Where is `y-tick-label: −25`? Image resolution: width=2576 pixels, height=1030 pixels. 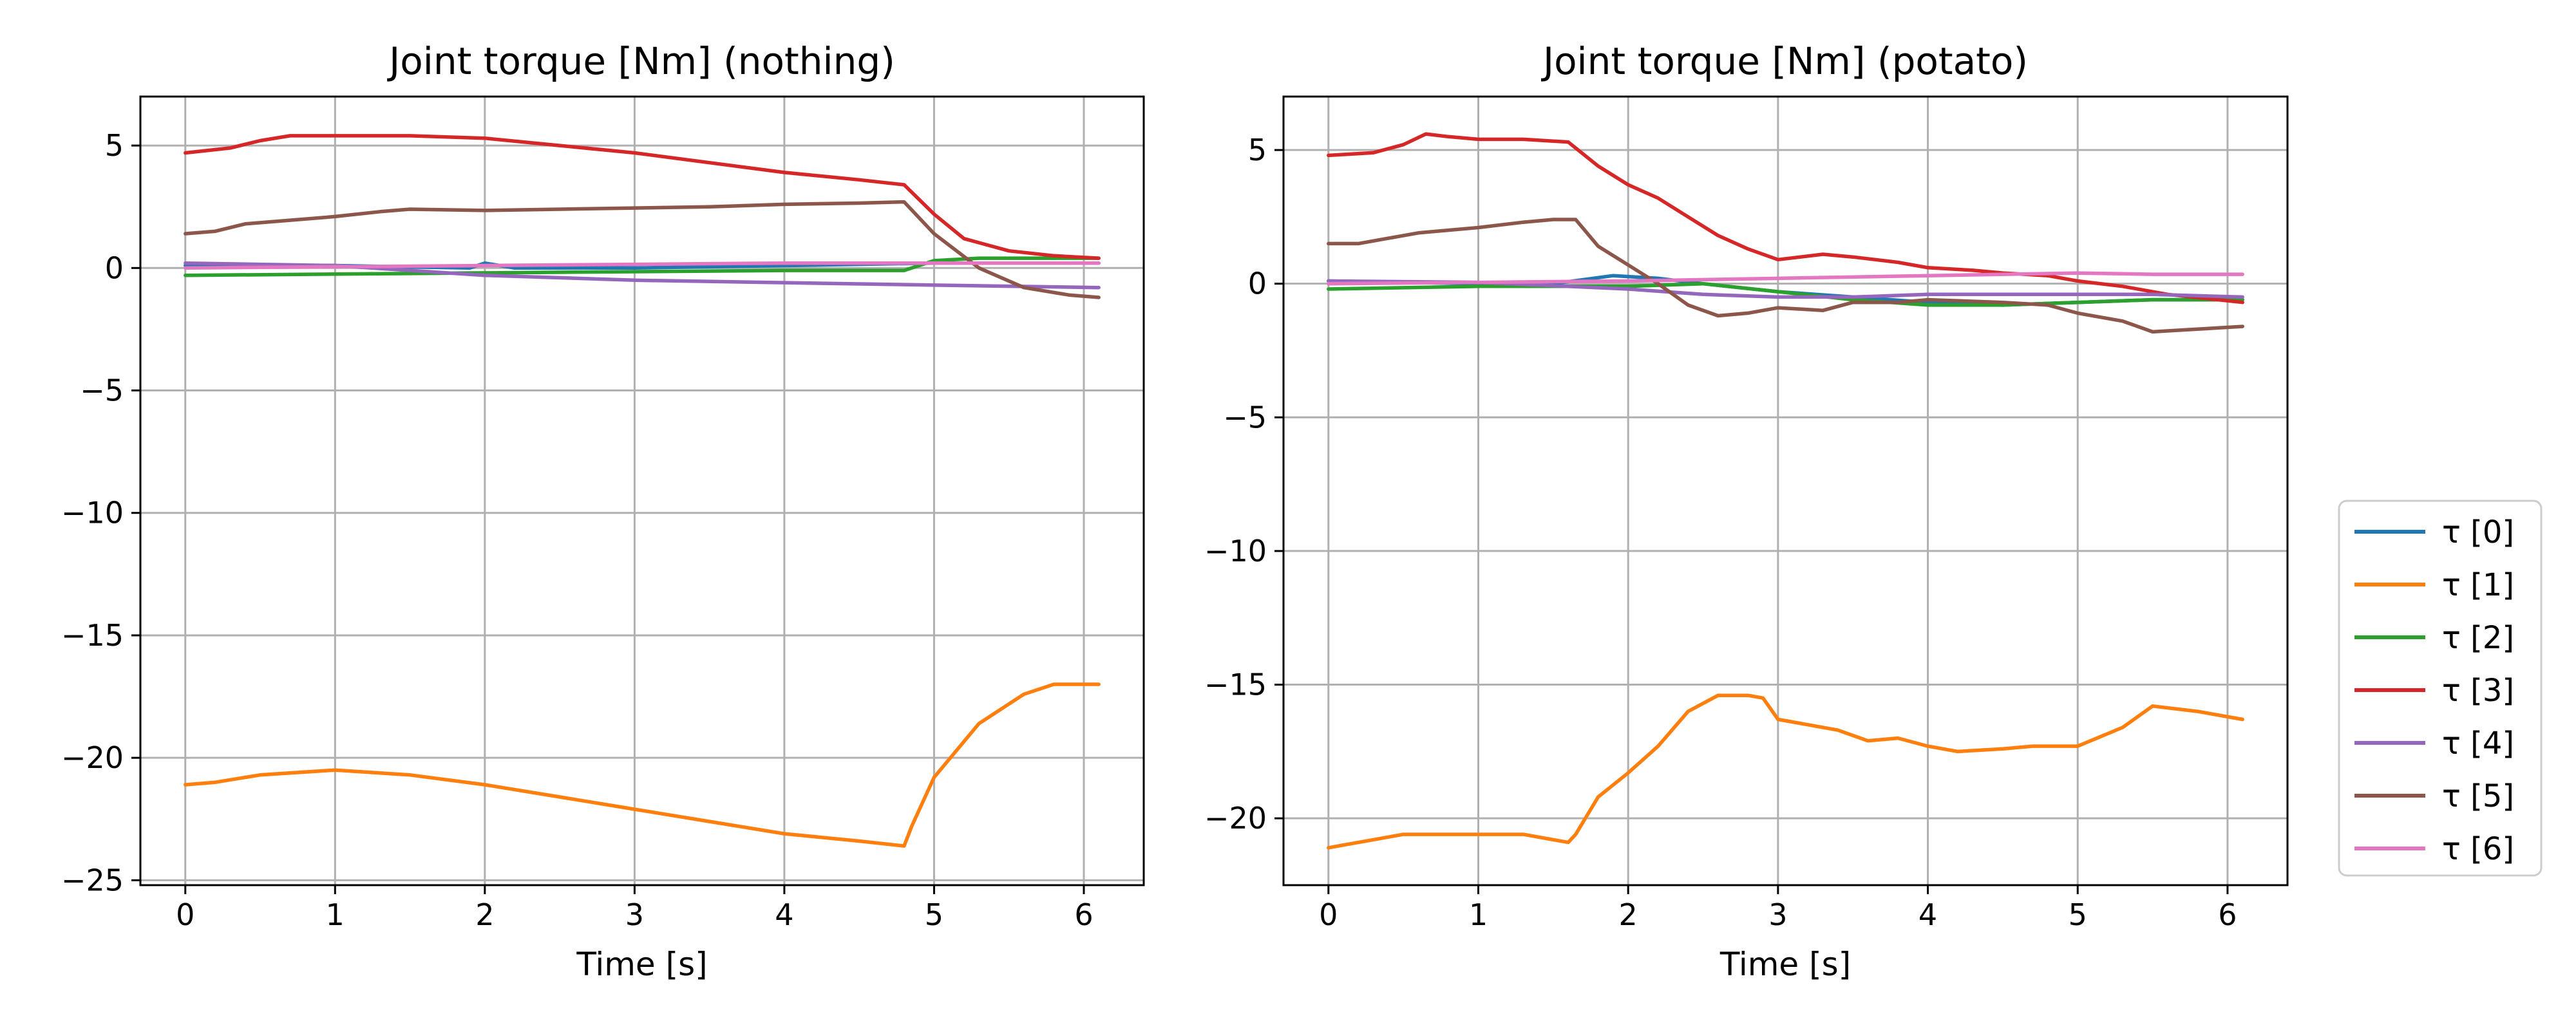 y-tick-label: −25 is located at coordinates (92, 880).